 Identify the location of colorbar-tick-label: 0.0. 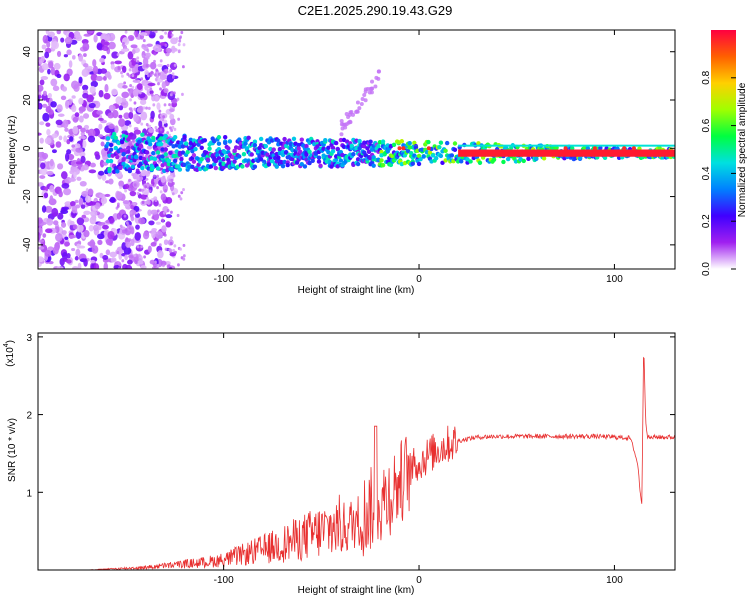
(706, 269).